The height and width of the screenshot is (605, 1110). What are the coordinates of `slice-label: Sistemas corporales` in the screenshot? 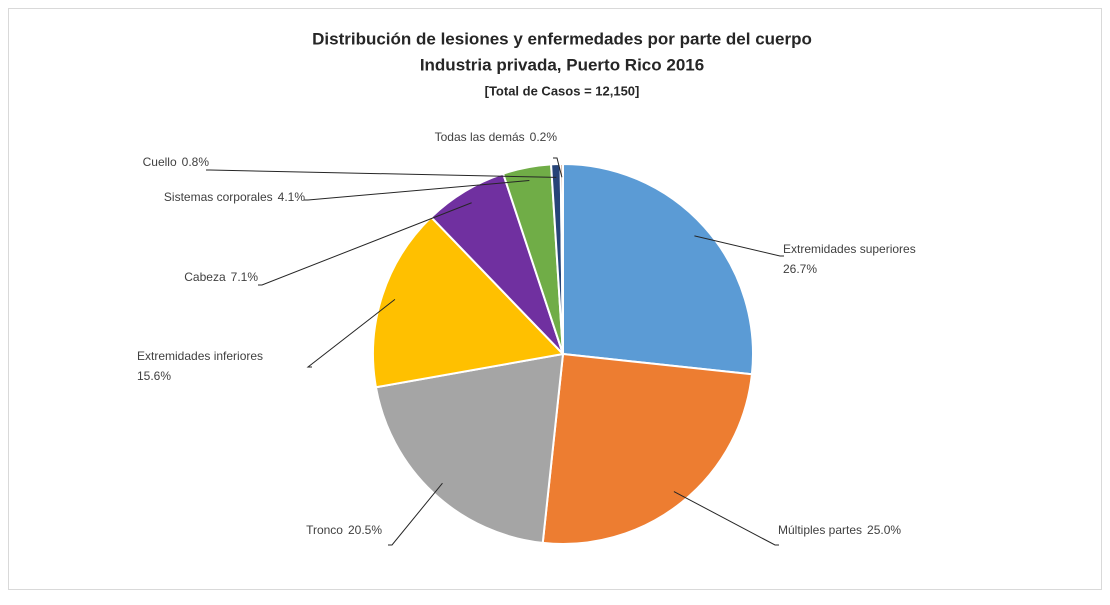 It's located at (218, 197).